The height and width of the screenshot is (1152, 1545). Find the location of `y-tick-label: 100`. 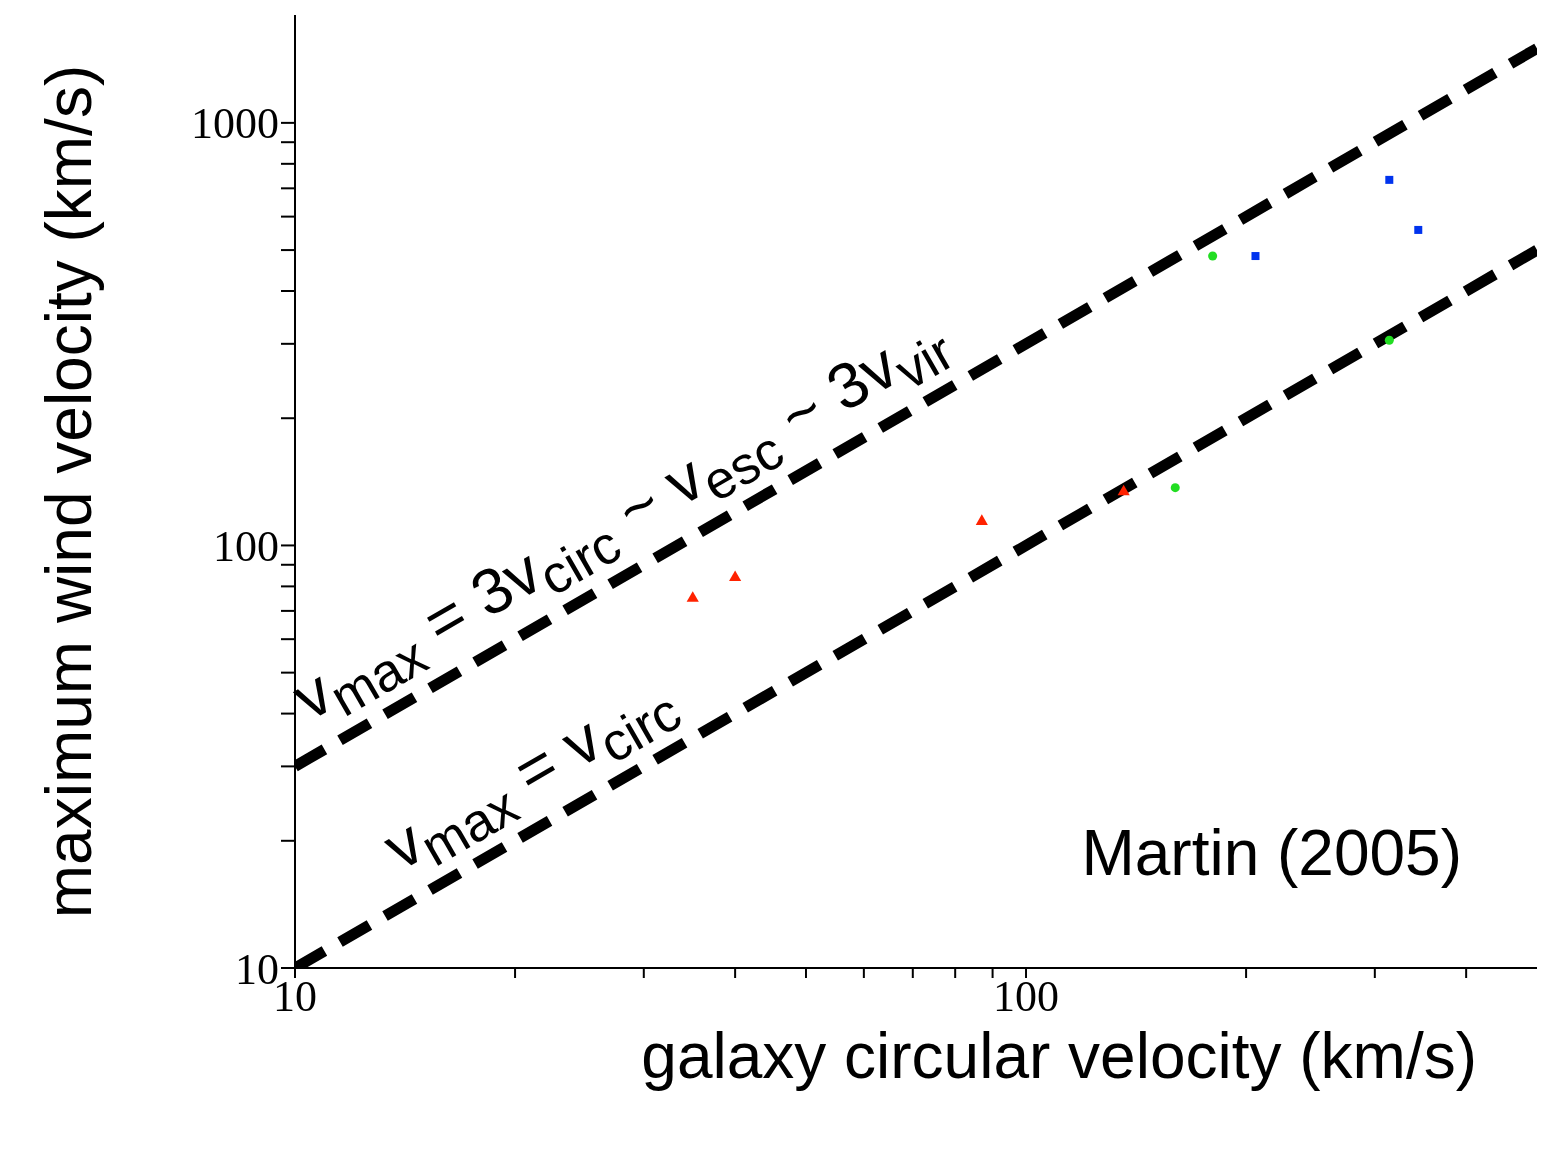

y-tick-label: 100 is located at coordinates (246, 547).